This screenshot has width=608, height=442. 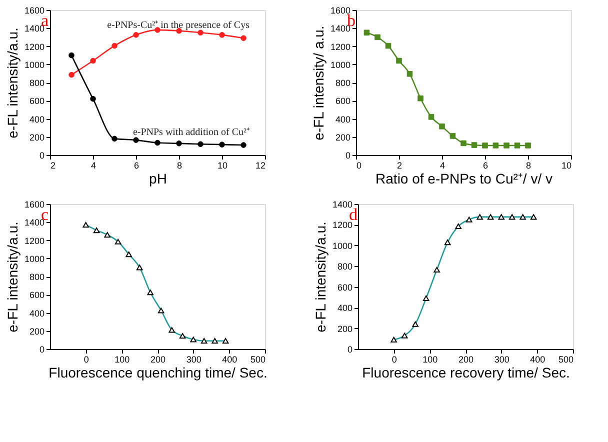 What do you see at coordinates (464, 178) in the screenshot?
I see `x-axis-title: Ratio of e-PNPs to Cu²⁺/ v/ v` at bounding box center [464, 178].